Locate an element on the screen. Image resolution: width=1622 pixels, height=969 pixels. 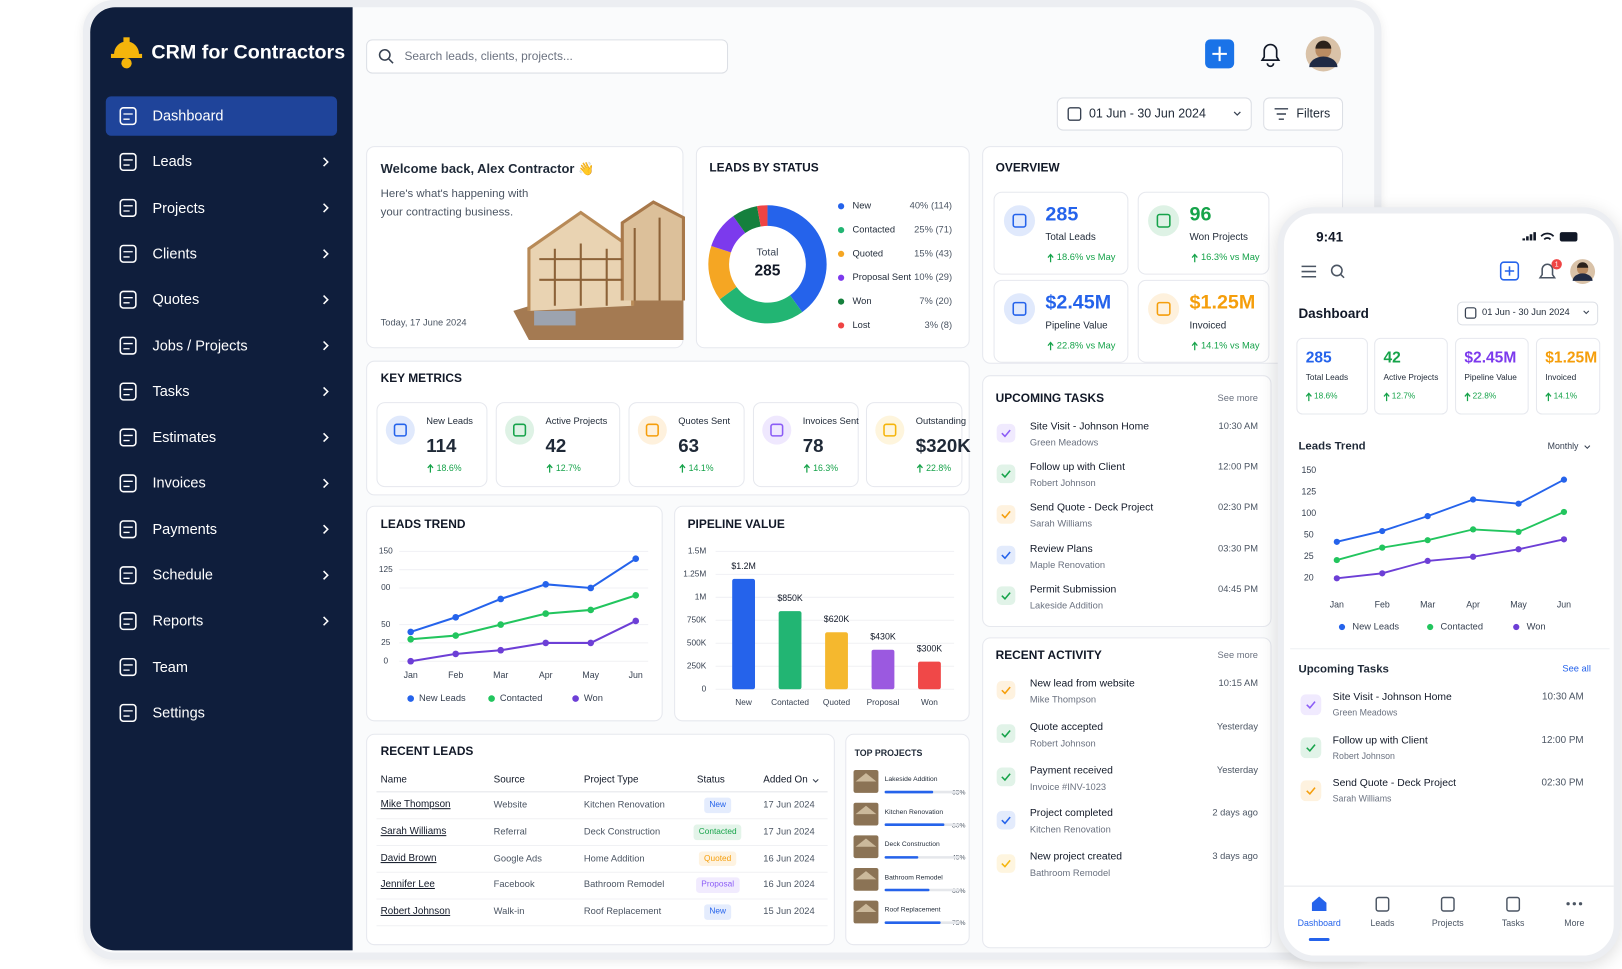
item-time: Yesterday is located at coordinates (1237, 726).